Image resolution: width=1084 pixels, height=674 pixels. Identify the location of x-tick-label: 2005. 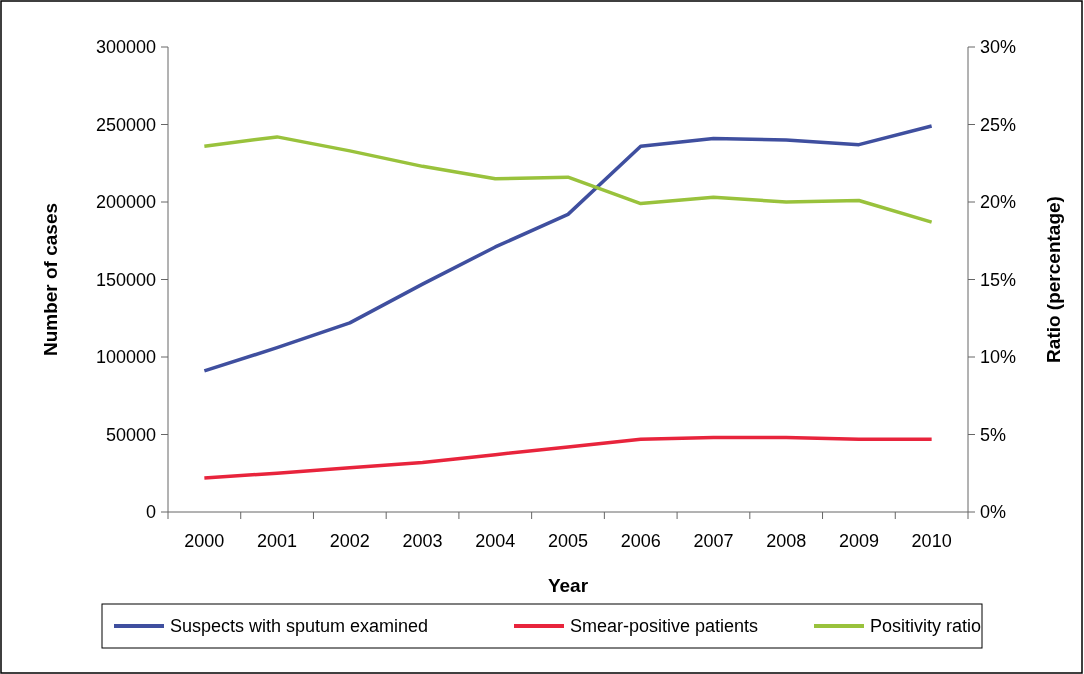
(568, 541).